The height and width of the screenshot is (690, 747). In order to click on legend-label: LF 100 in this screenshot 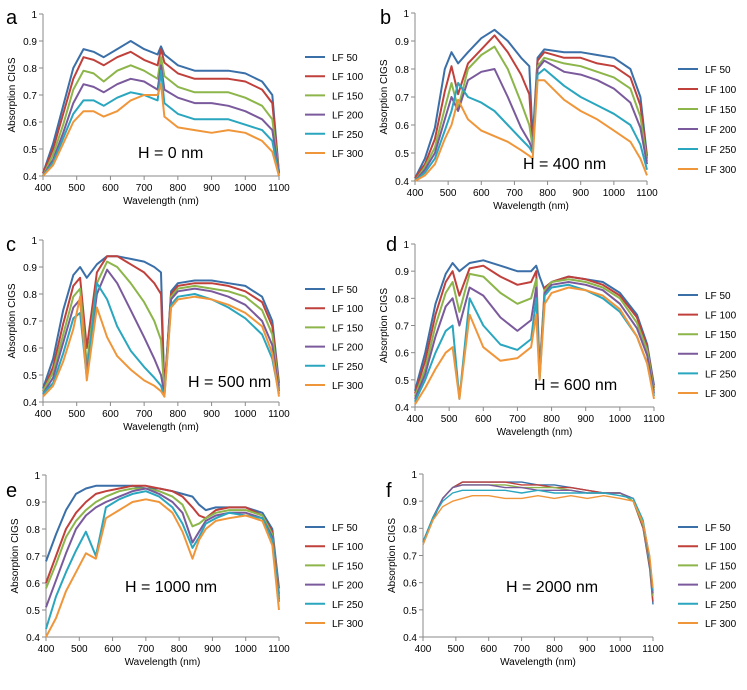, I will do `click(348, 77)`.